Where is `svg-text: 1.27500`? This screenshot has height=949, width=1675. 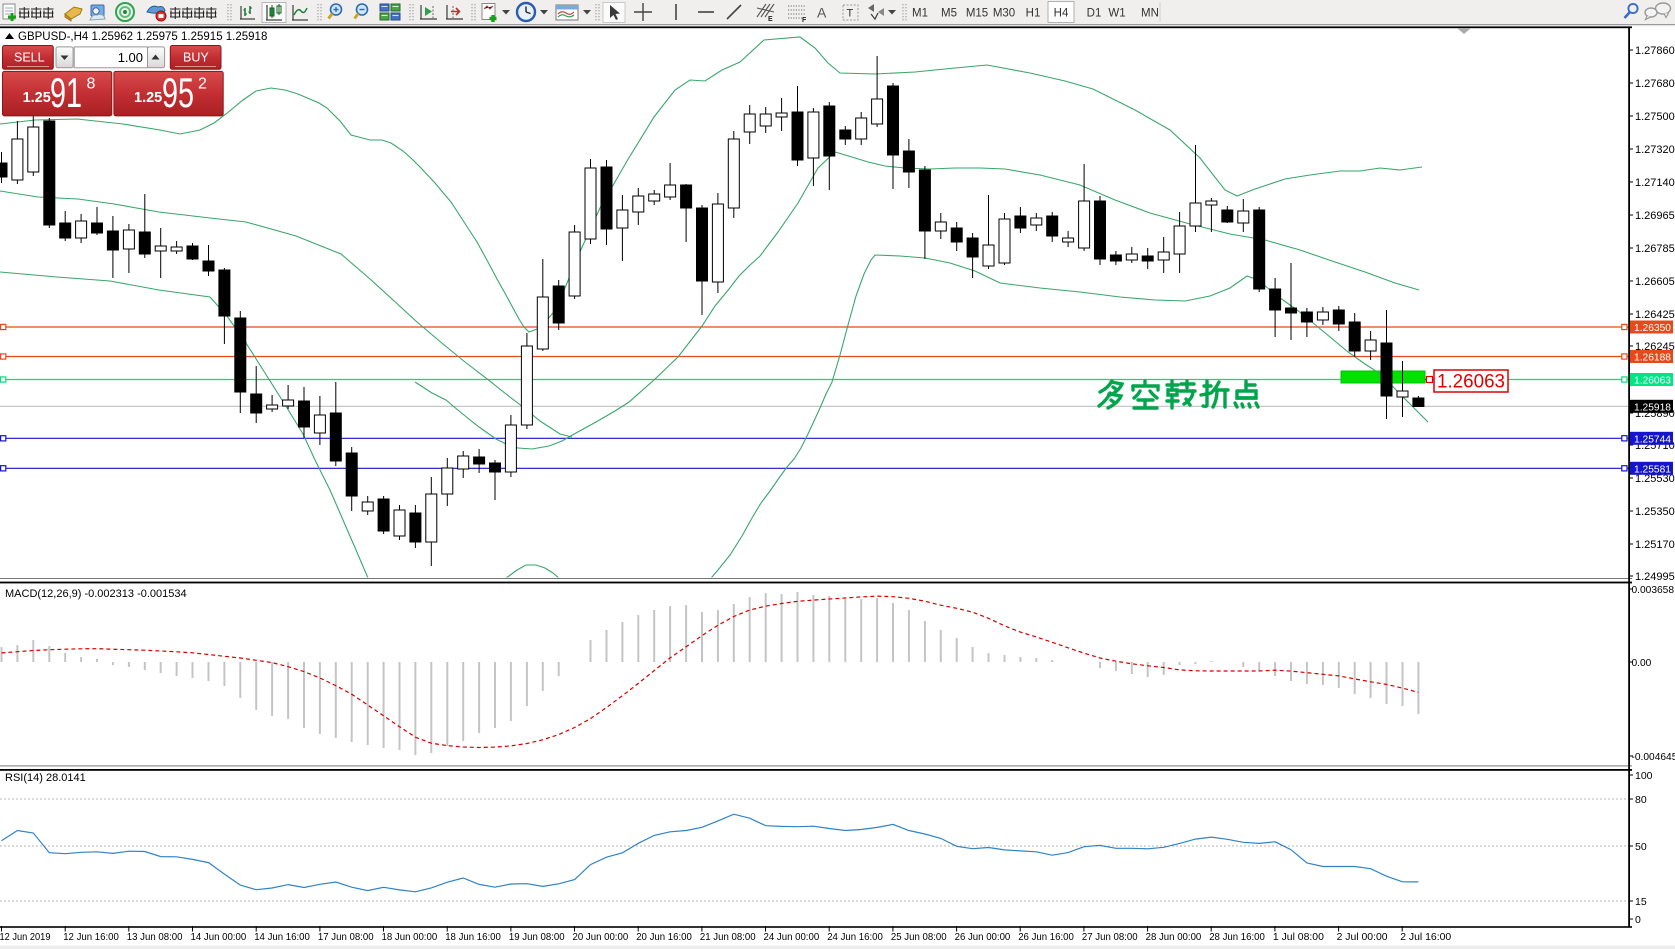
svg-text: 1.27500 is located at coordinates (1655, 117).